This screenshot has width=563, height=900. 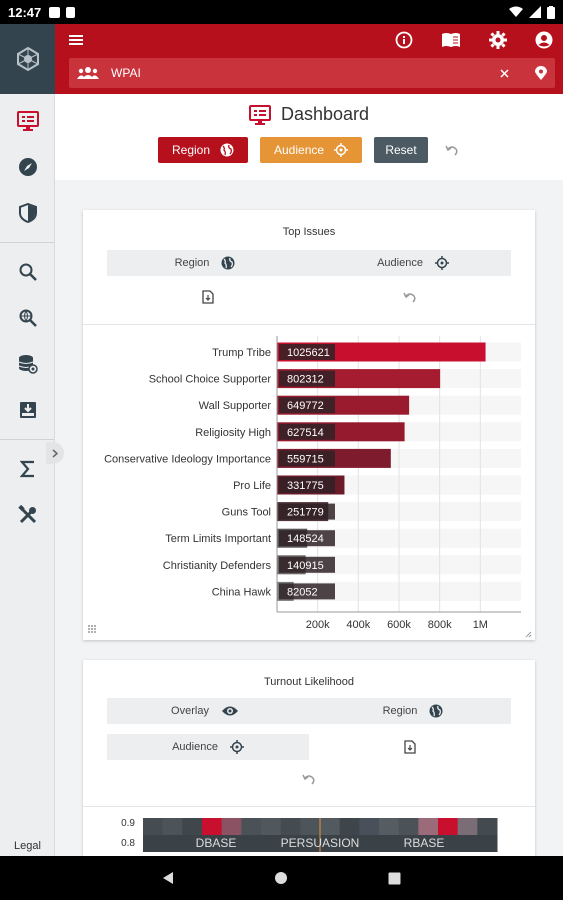 I want to click on rail-search, so click(x=27, y=272).